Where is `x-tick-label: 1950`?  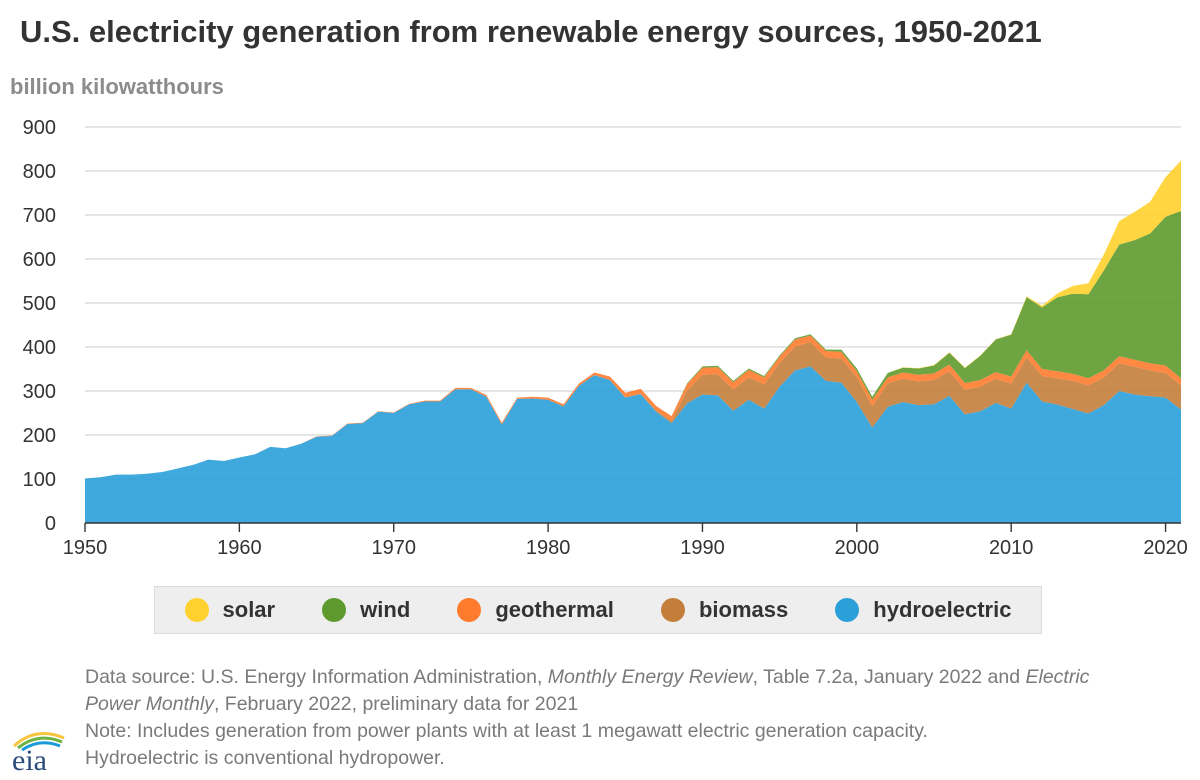
x-tick-label: 1950 is located at coordinates (85, 548).